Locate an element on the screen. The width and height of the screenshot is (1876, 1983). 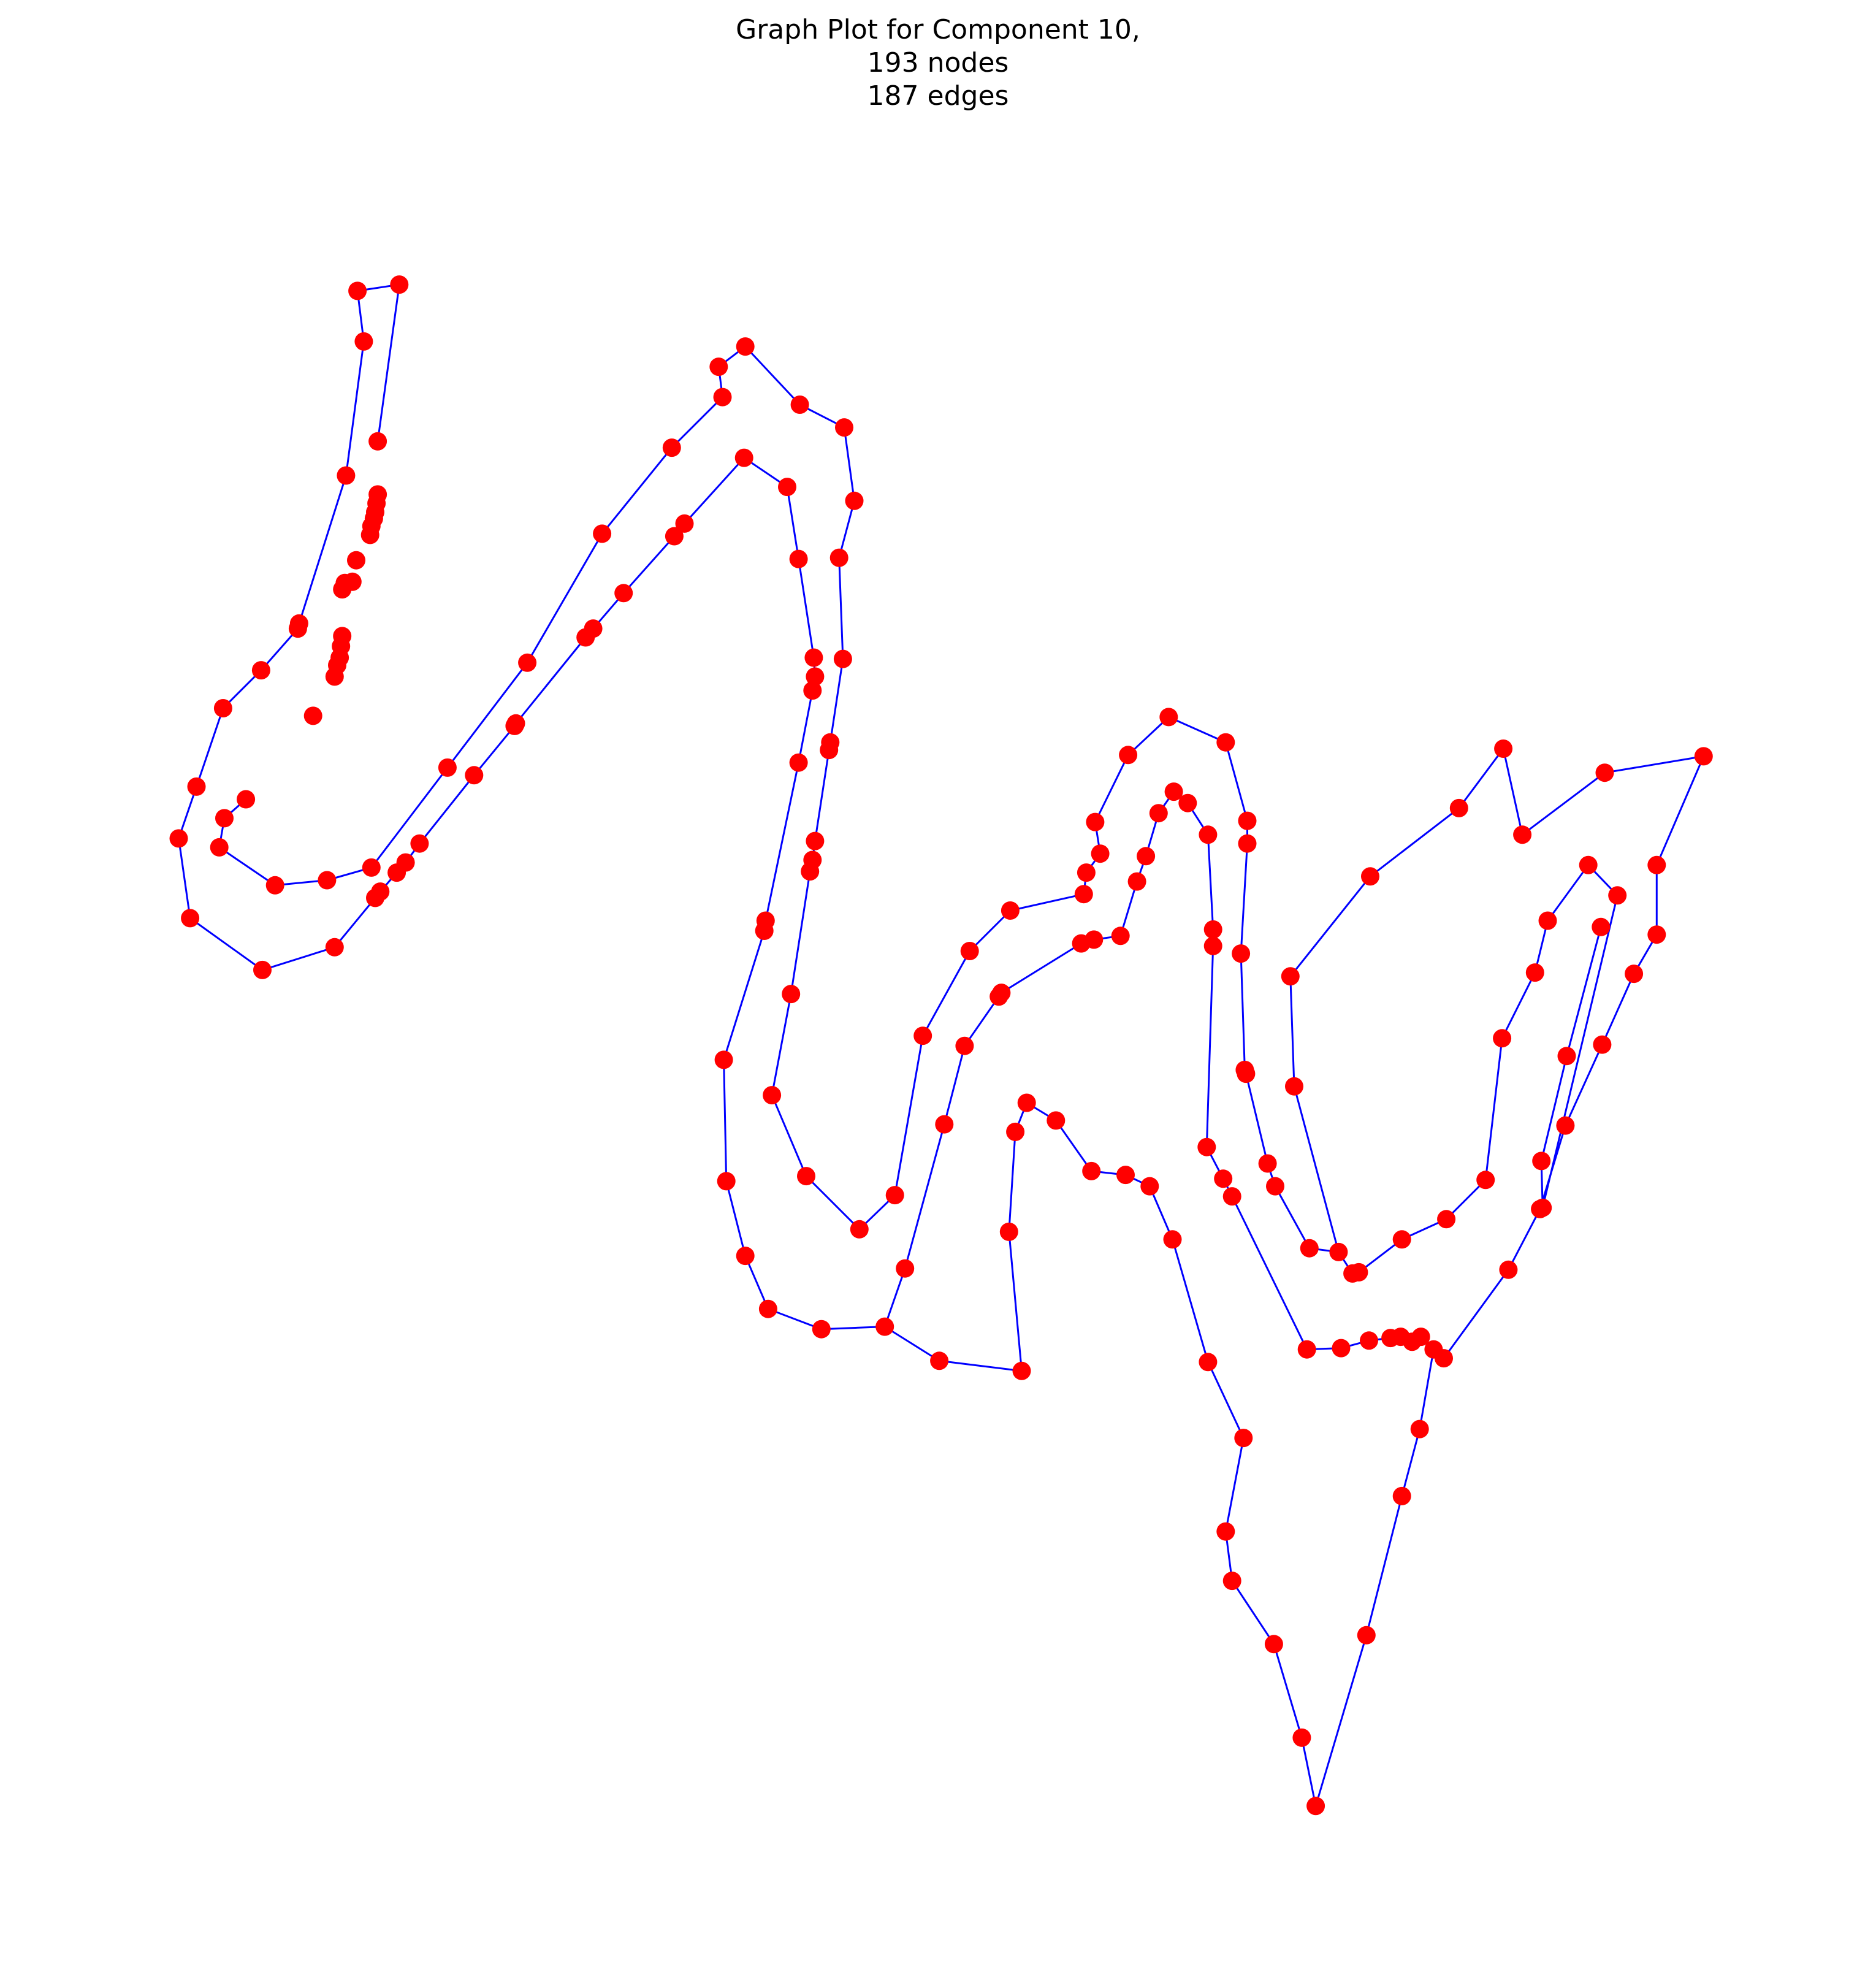
title-line-2: 193 nodes is located at coordinates (938, 62).